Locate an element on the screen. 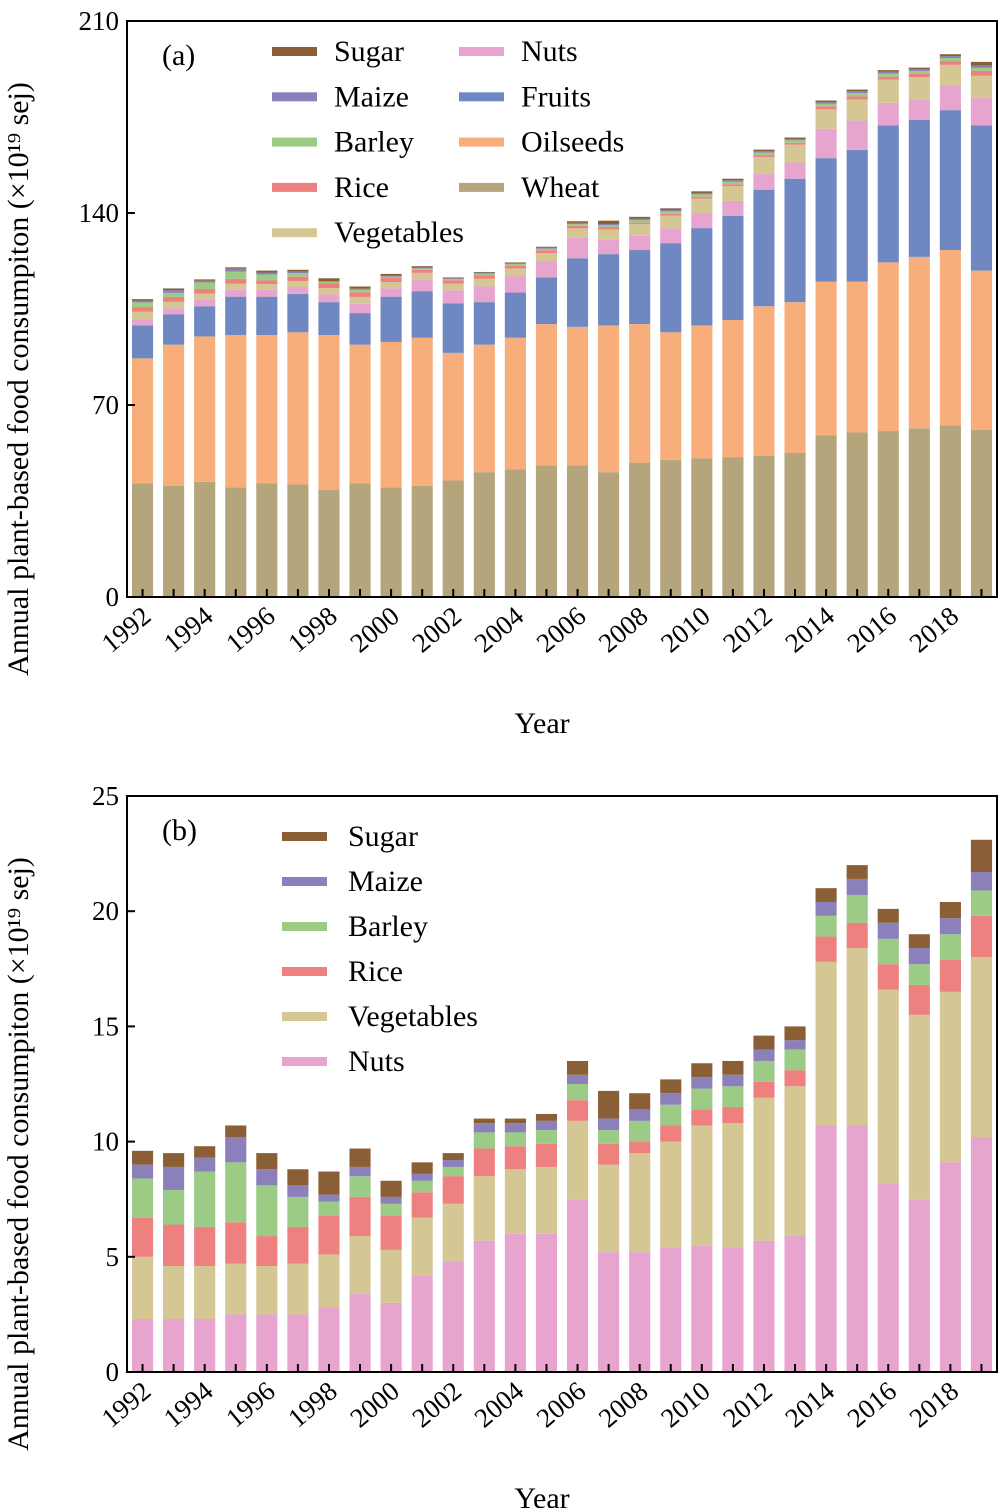 This screenshot has height=1508, width=1000. bar-fruits-2012 is located at coordinates (764, 248).